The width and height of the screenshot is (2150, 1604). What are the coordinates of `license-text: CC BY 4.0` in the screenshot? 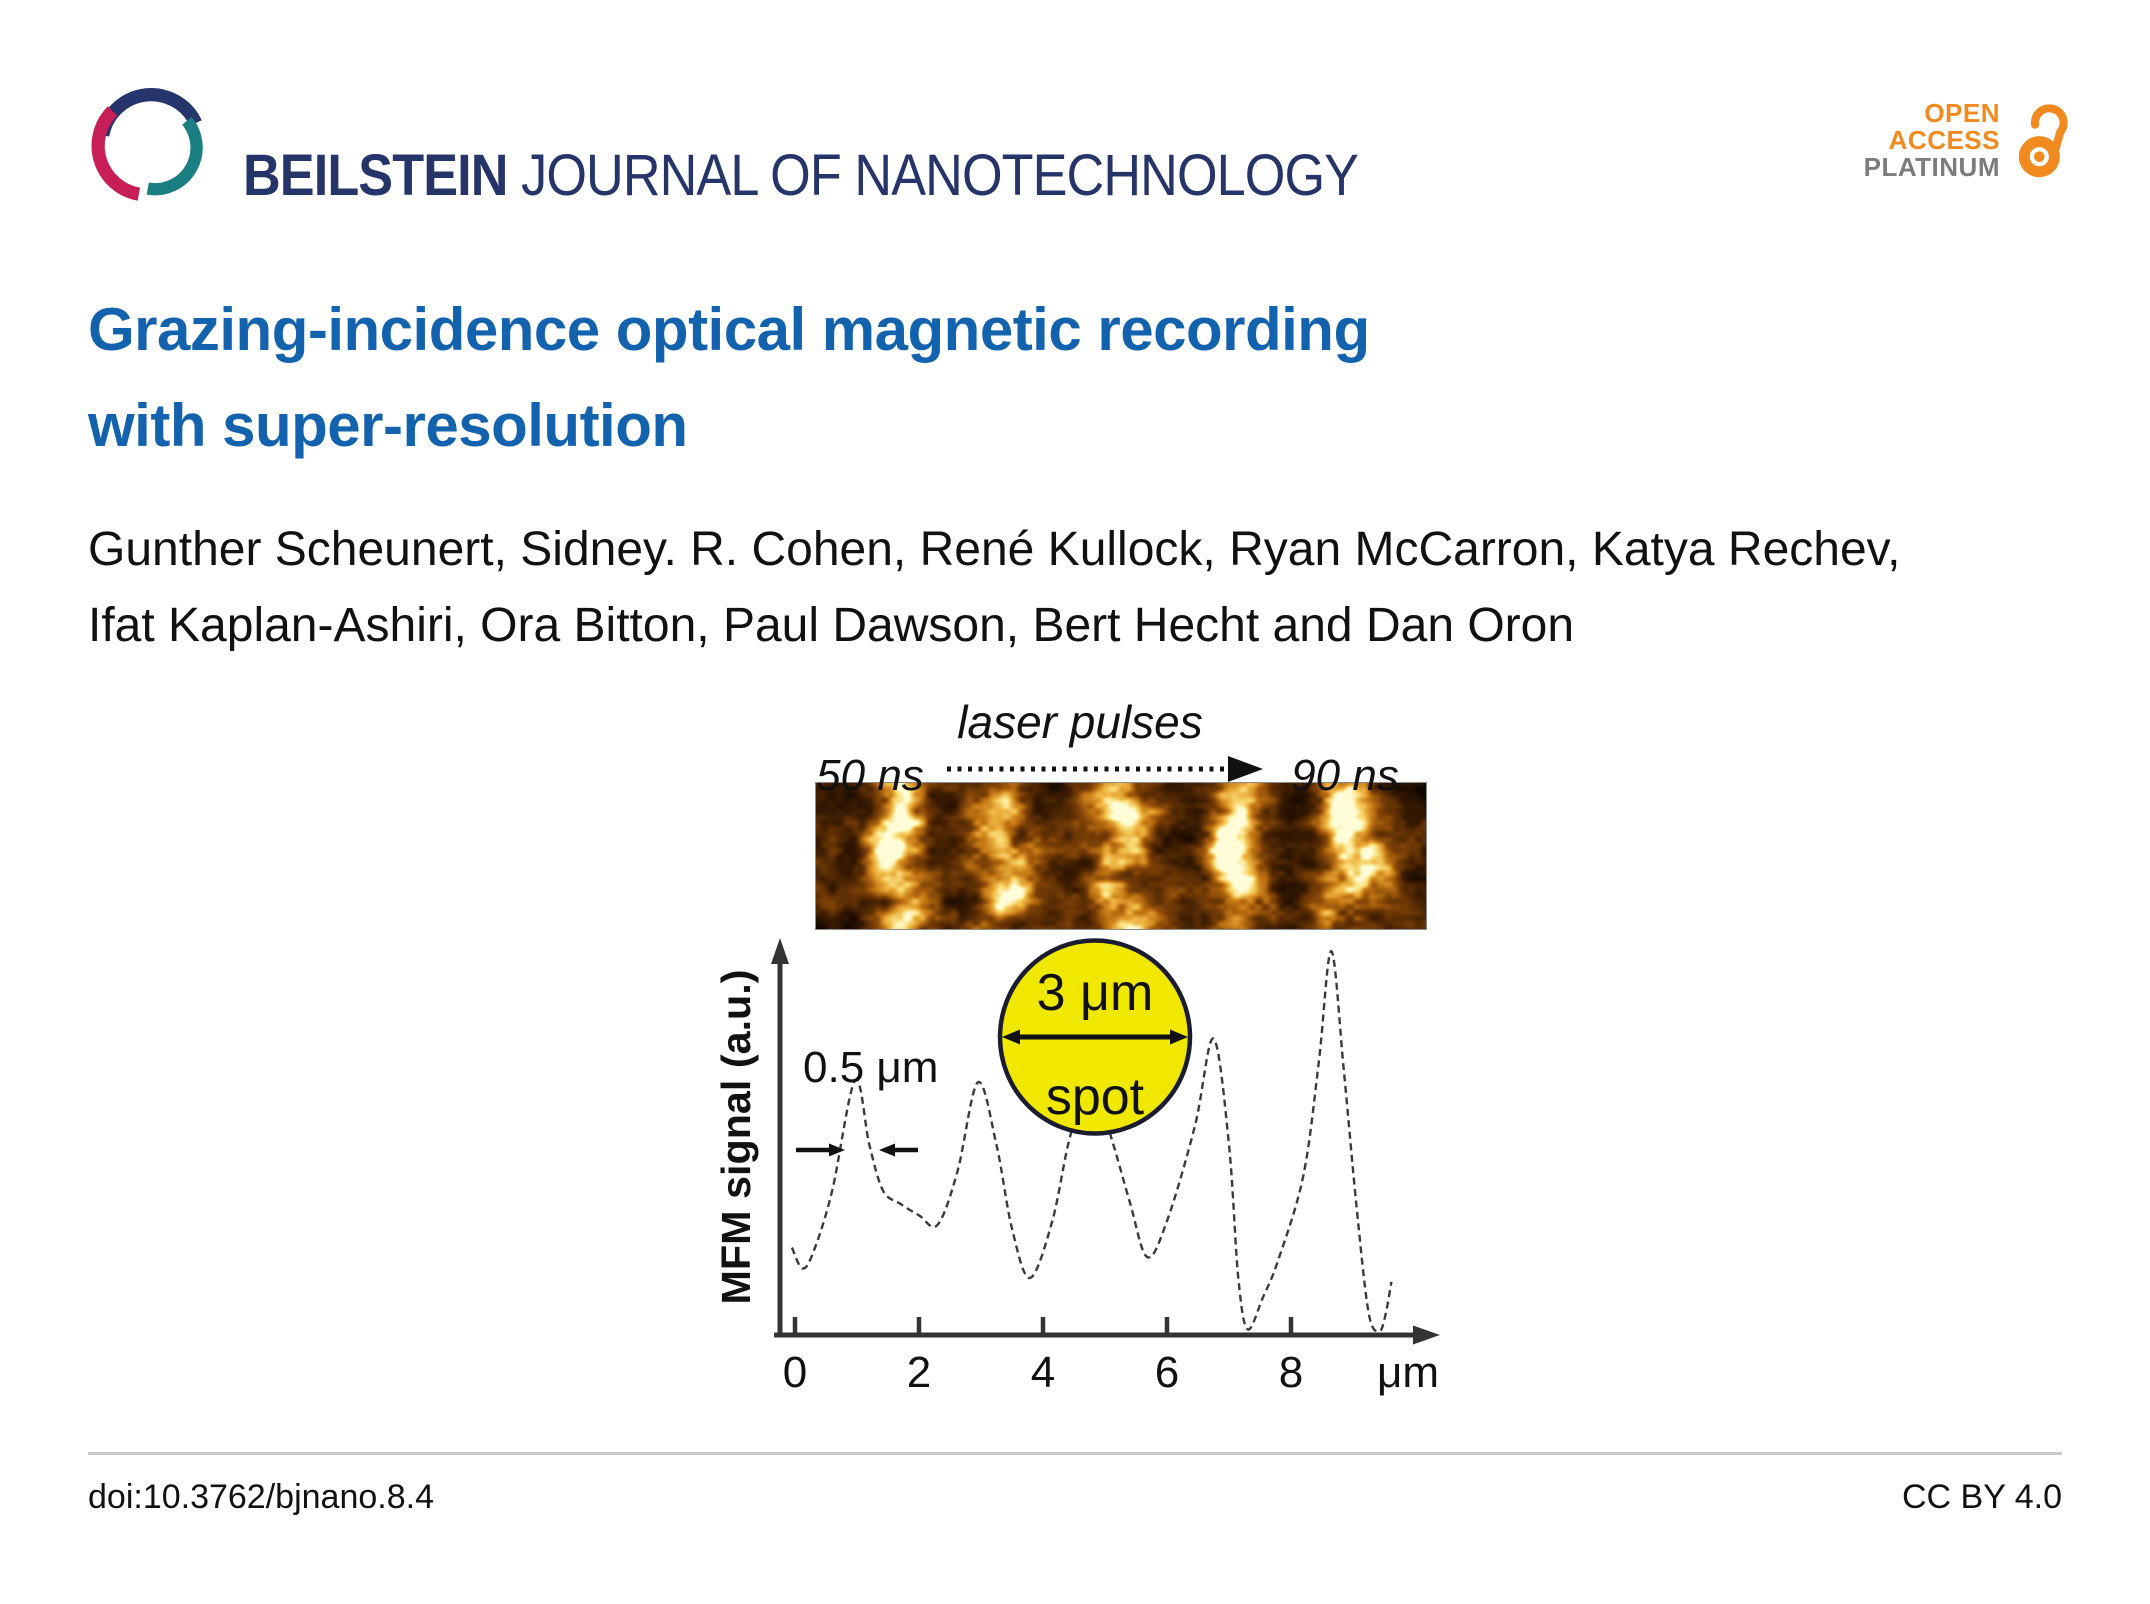 It's located at (1981, 1497).